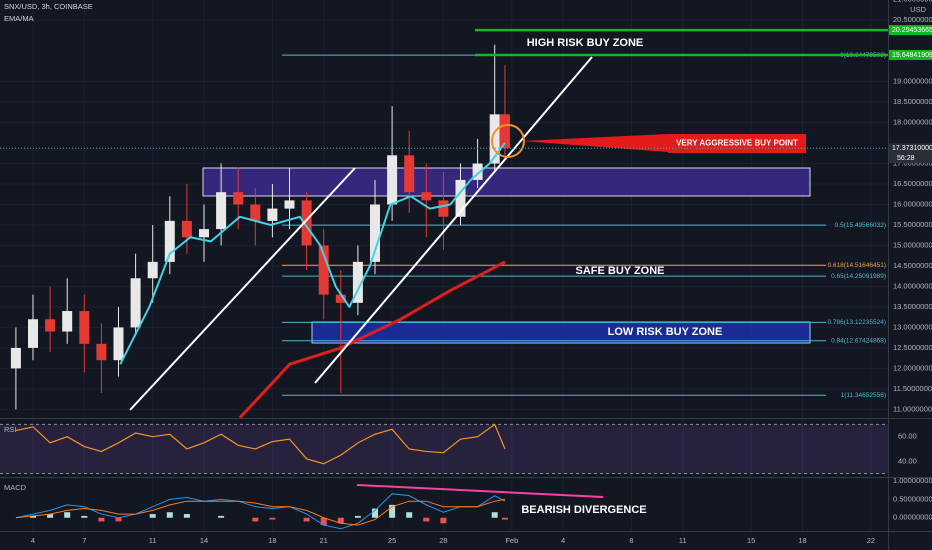  I want to click on y-tick-label: 14.00000000, so click(912, 285).